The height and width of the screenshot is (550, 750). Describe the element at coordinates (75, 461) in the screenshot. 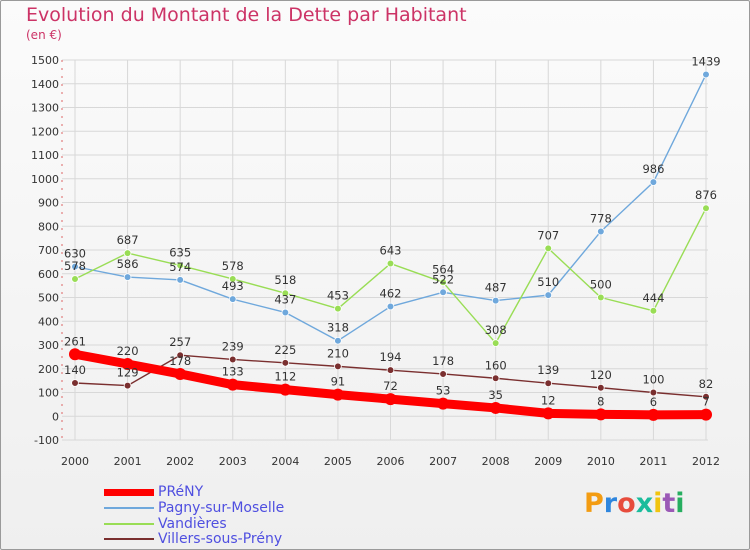

I see `x-tick-label: 2000` at that location.